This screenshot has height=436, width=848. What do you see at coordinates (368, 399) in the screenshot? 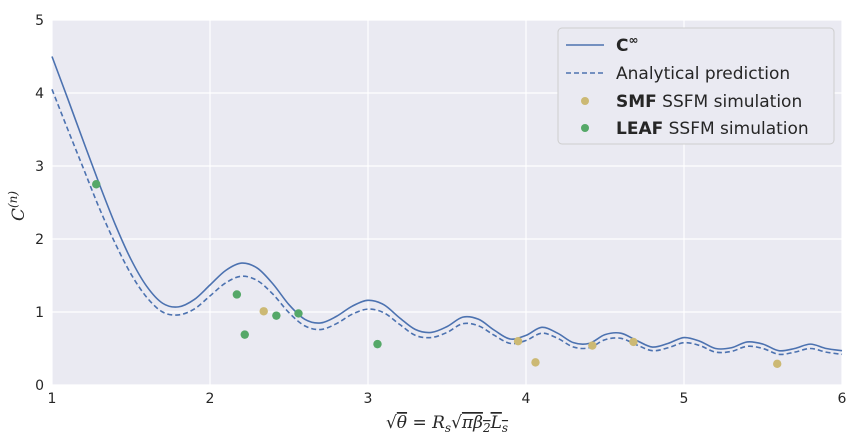
I see `x-tick-label: 3` at bounding box center [368, 399].